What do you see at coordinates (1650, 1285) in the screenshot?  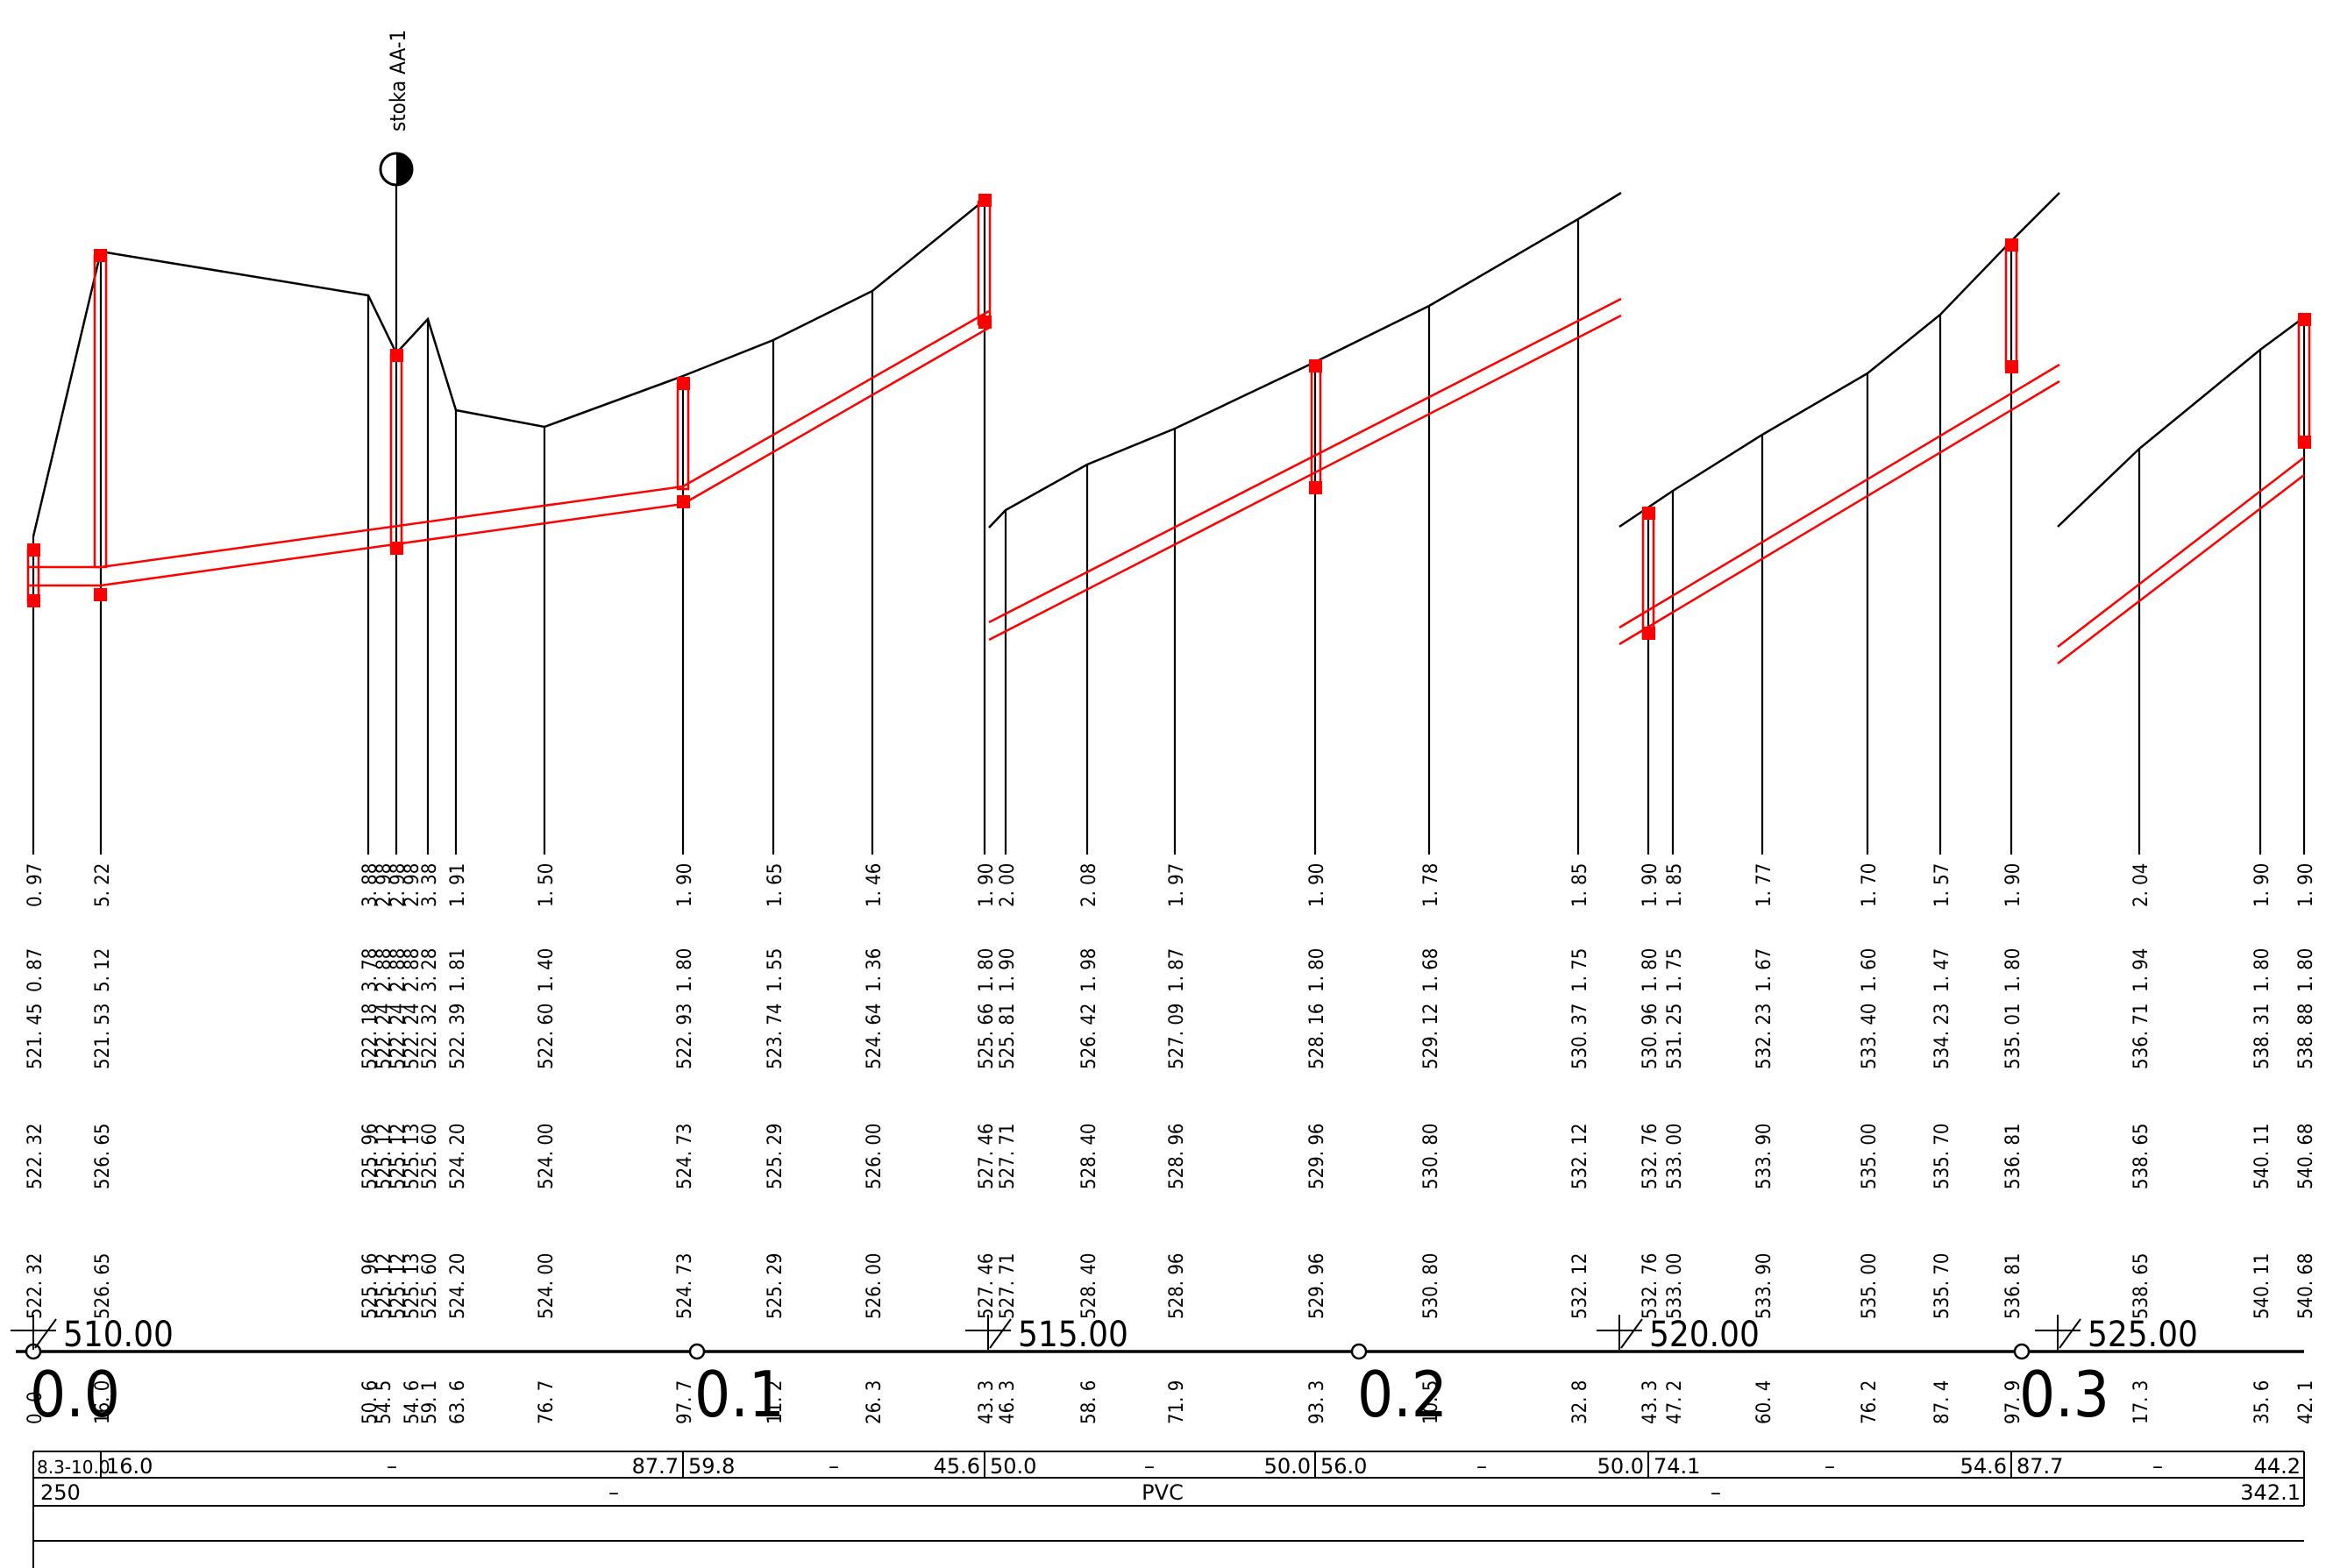 I see `station-value: 532. 76` at bounding box center [1650, 1285].